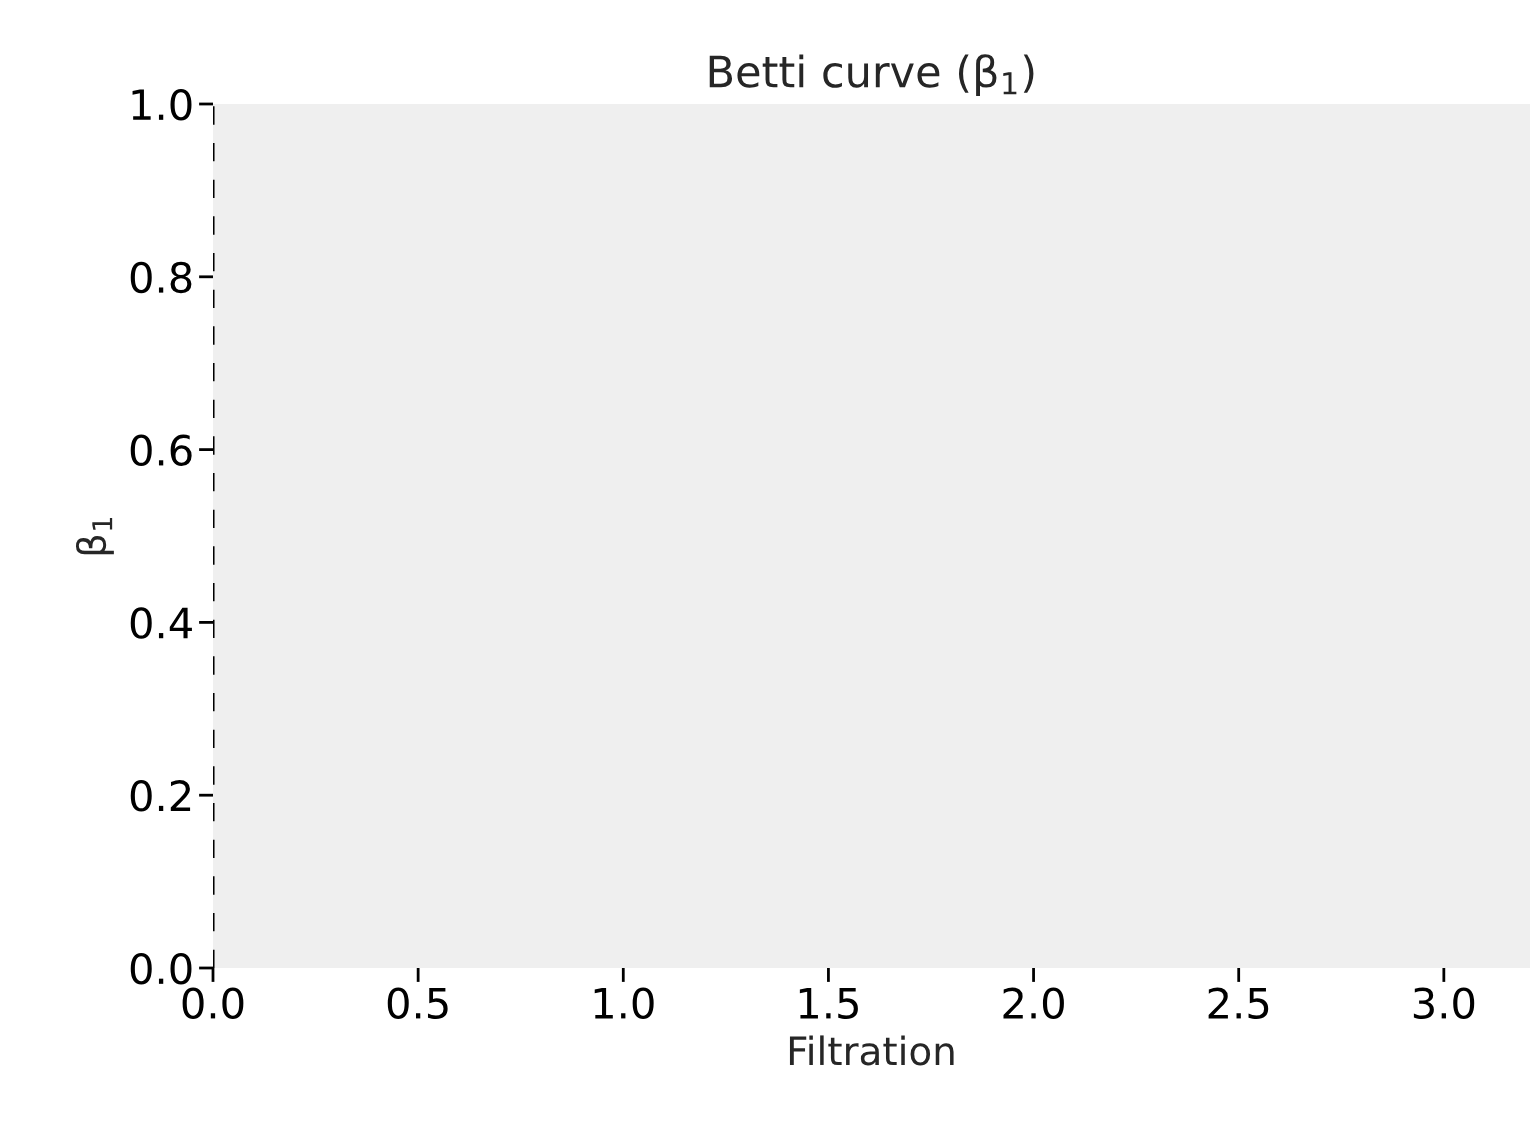  What do you see at coordinates (161, 623) in the screenshot?
I see `y-tick-label: 0.4` at bounding box center [161, 623].